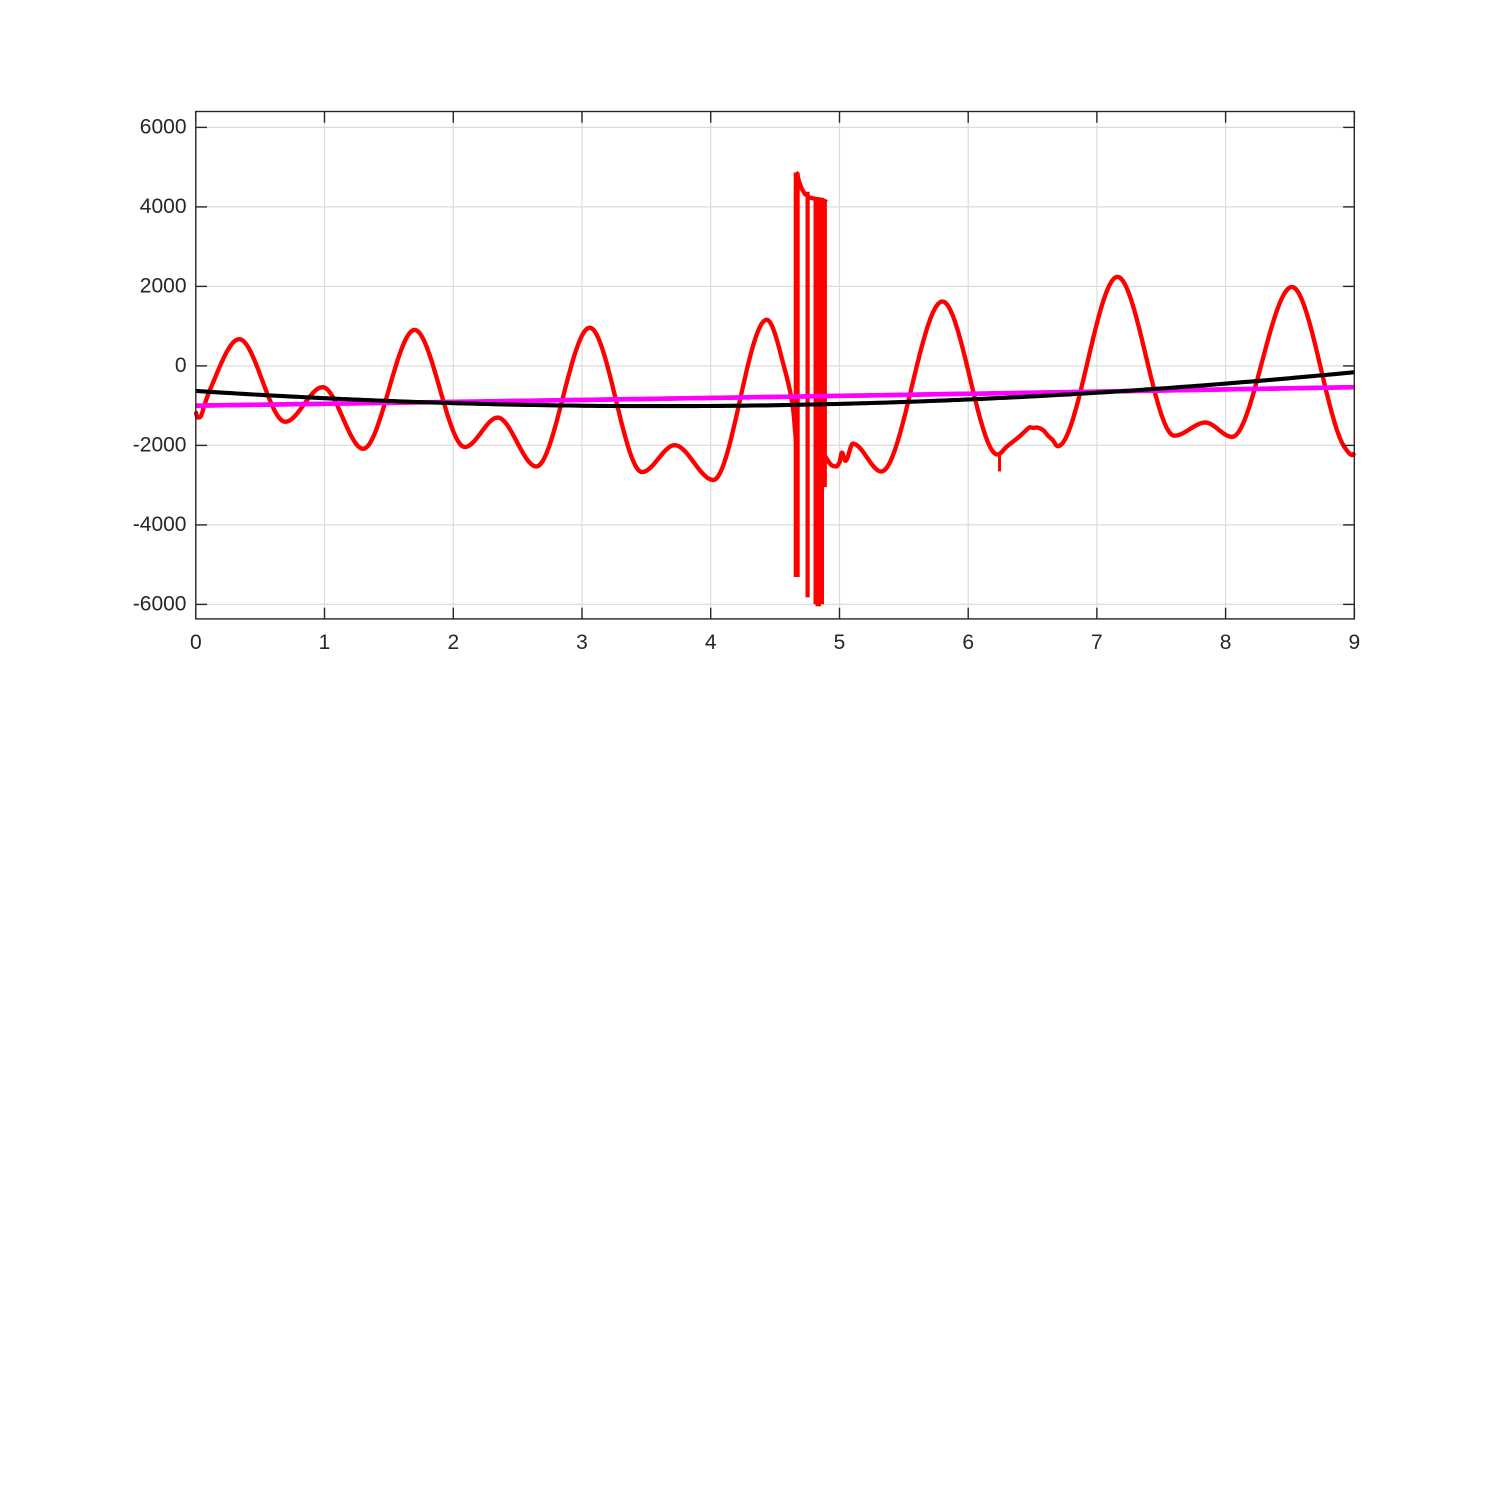  I want to click on svg-text: 7, so click(1097, 642).